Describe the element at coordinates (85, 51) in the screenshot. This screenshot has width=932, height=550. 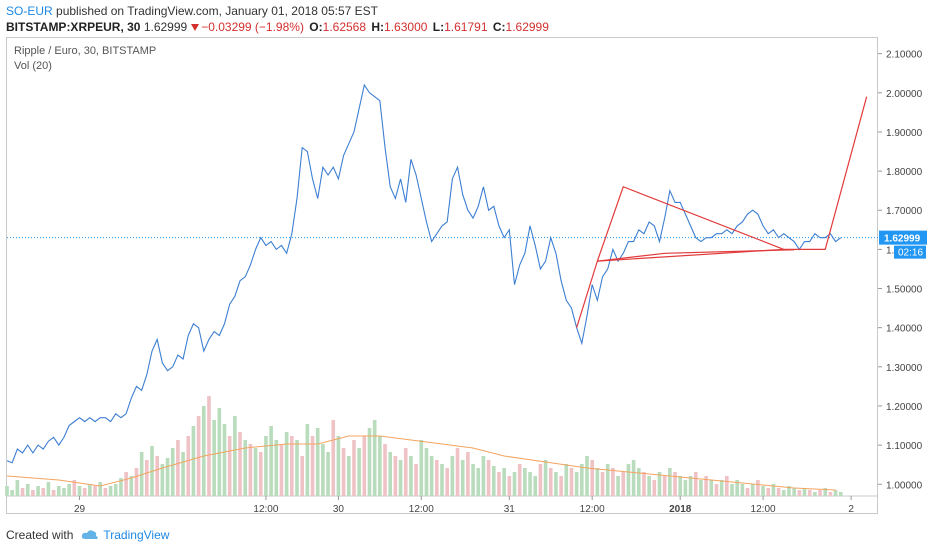
I see `chart-legend-title: Ripple / Euro, 30, BITSTAMP` at that location.